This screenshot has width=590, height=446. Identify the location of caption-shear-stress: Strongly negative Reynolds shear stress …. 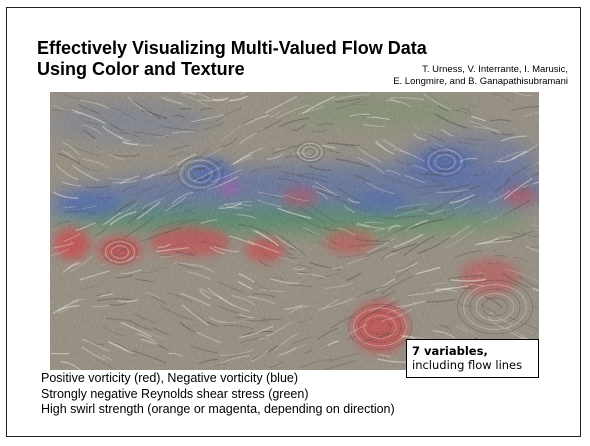
(175, 393).